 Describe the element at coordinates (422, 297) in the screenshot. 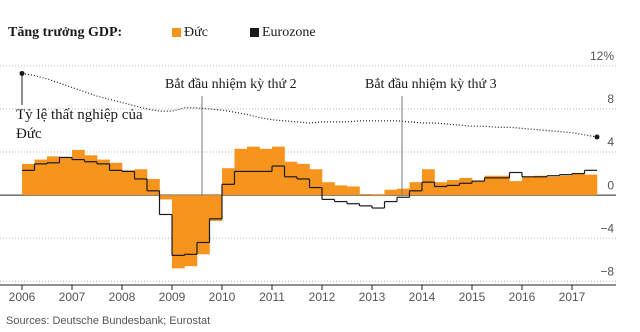

I see `x-tick-label: 2014` at that location.